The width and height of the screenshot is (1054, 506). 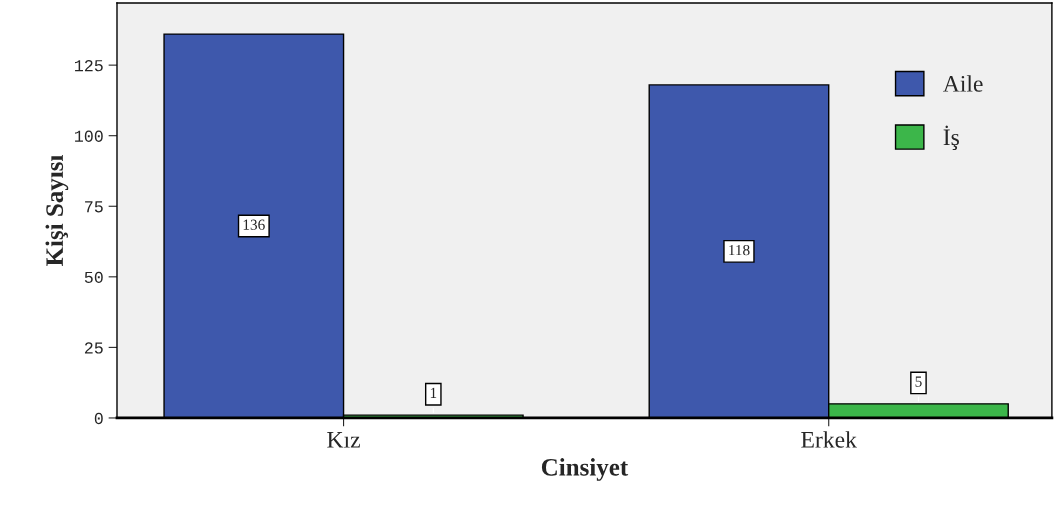 What do you see at coordinates (254, 224) in the screenshot?
I see `data-label: 136` at bounding box center [254, 224].